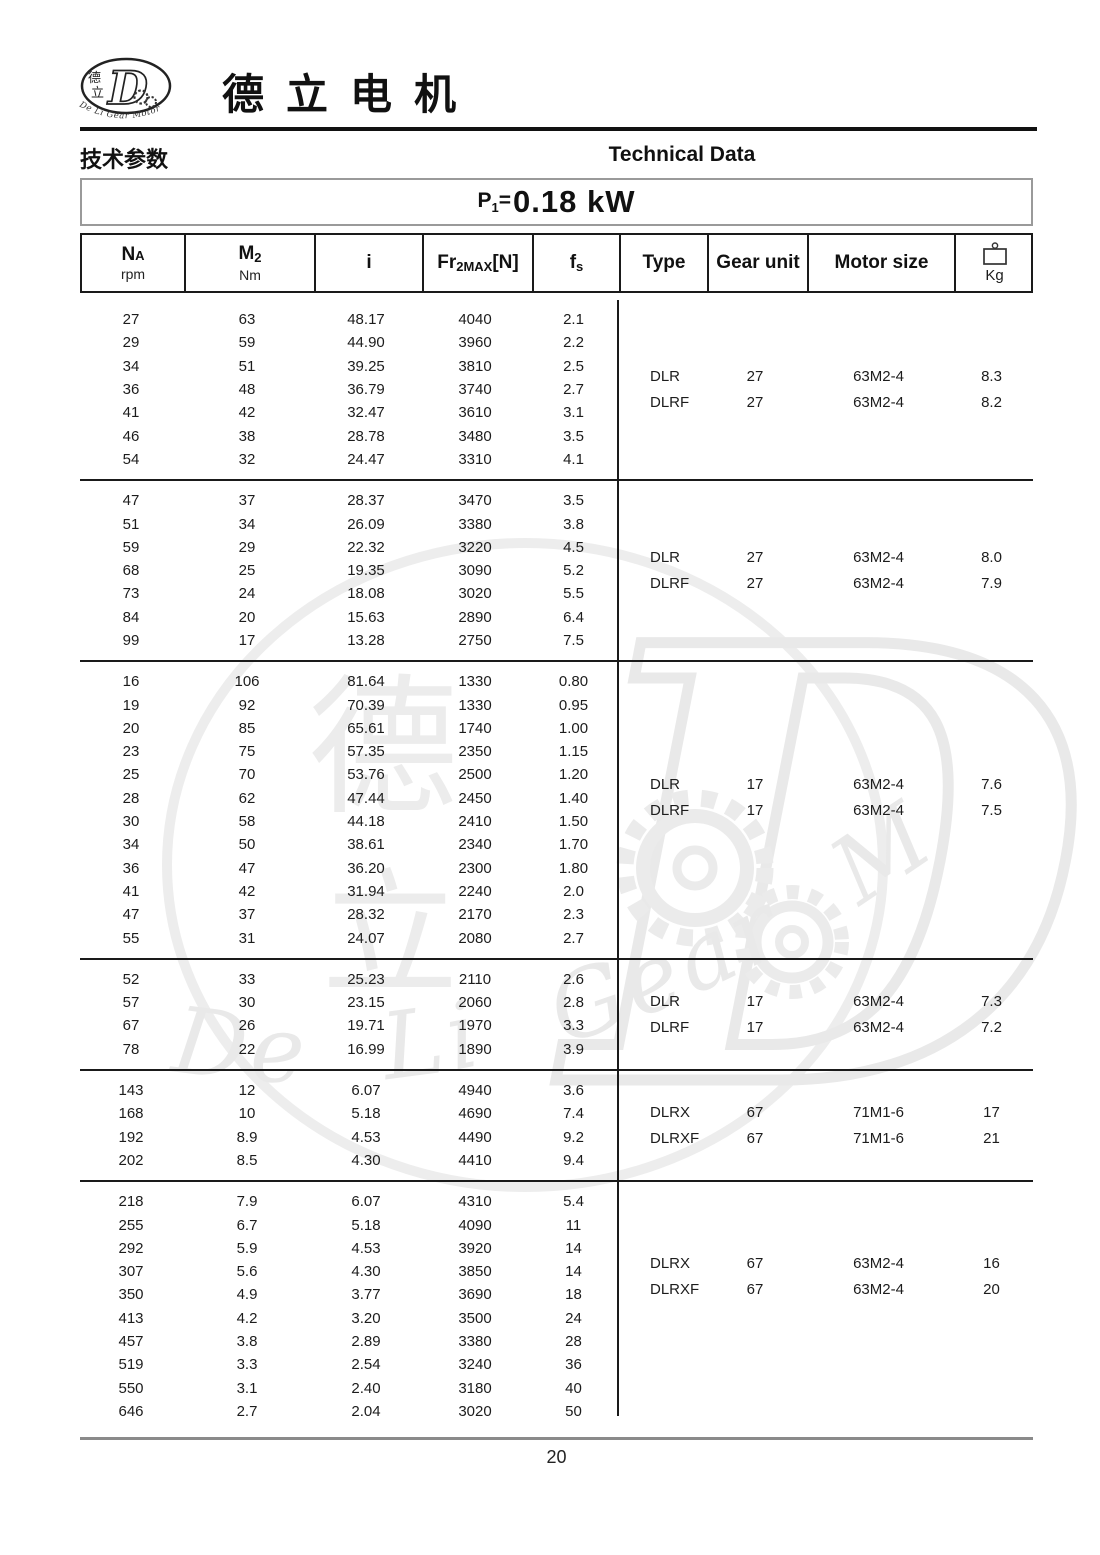 The height and width of the screenshot is (1555, 1100). What do you see at coordinates (247, 1114) in the screenshot?
I see `data-cell: 10` at bounding box center [247, 1114].